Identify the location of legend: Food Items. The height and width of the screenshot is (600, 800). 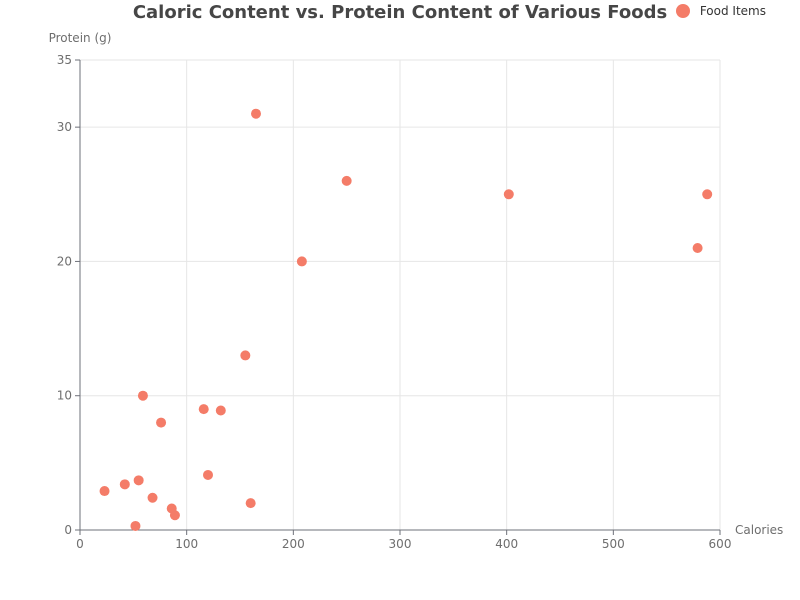
(720, 11).